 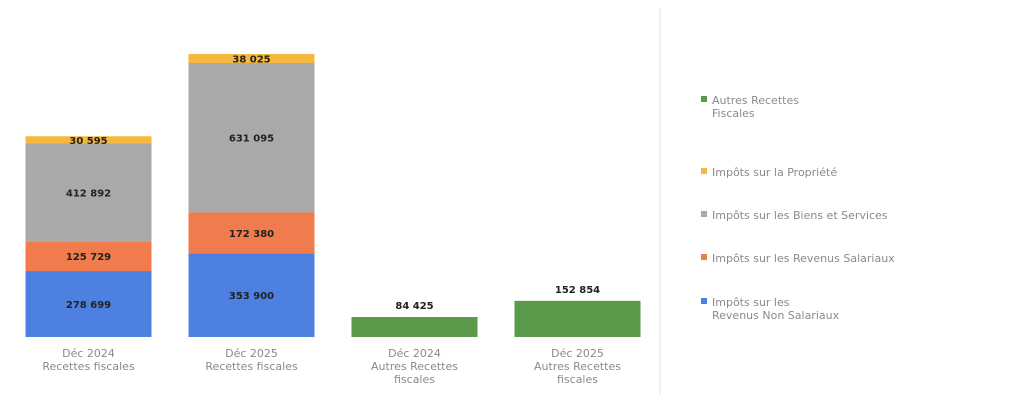 I want to click on value-label: 152 854, so click(x=577, y=290).